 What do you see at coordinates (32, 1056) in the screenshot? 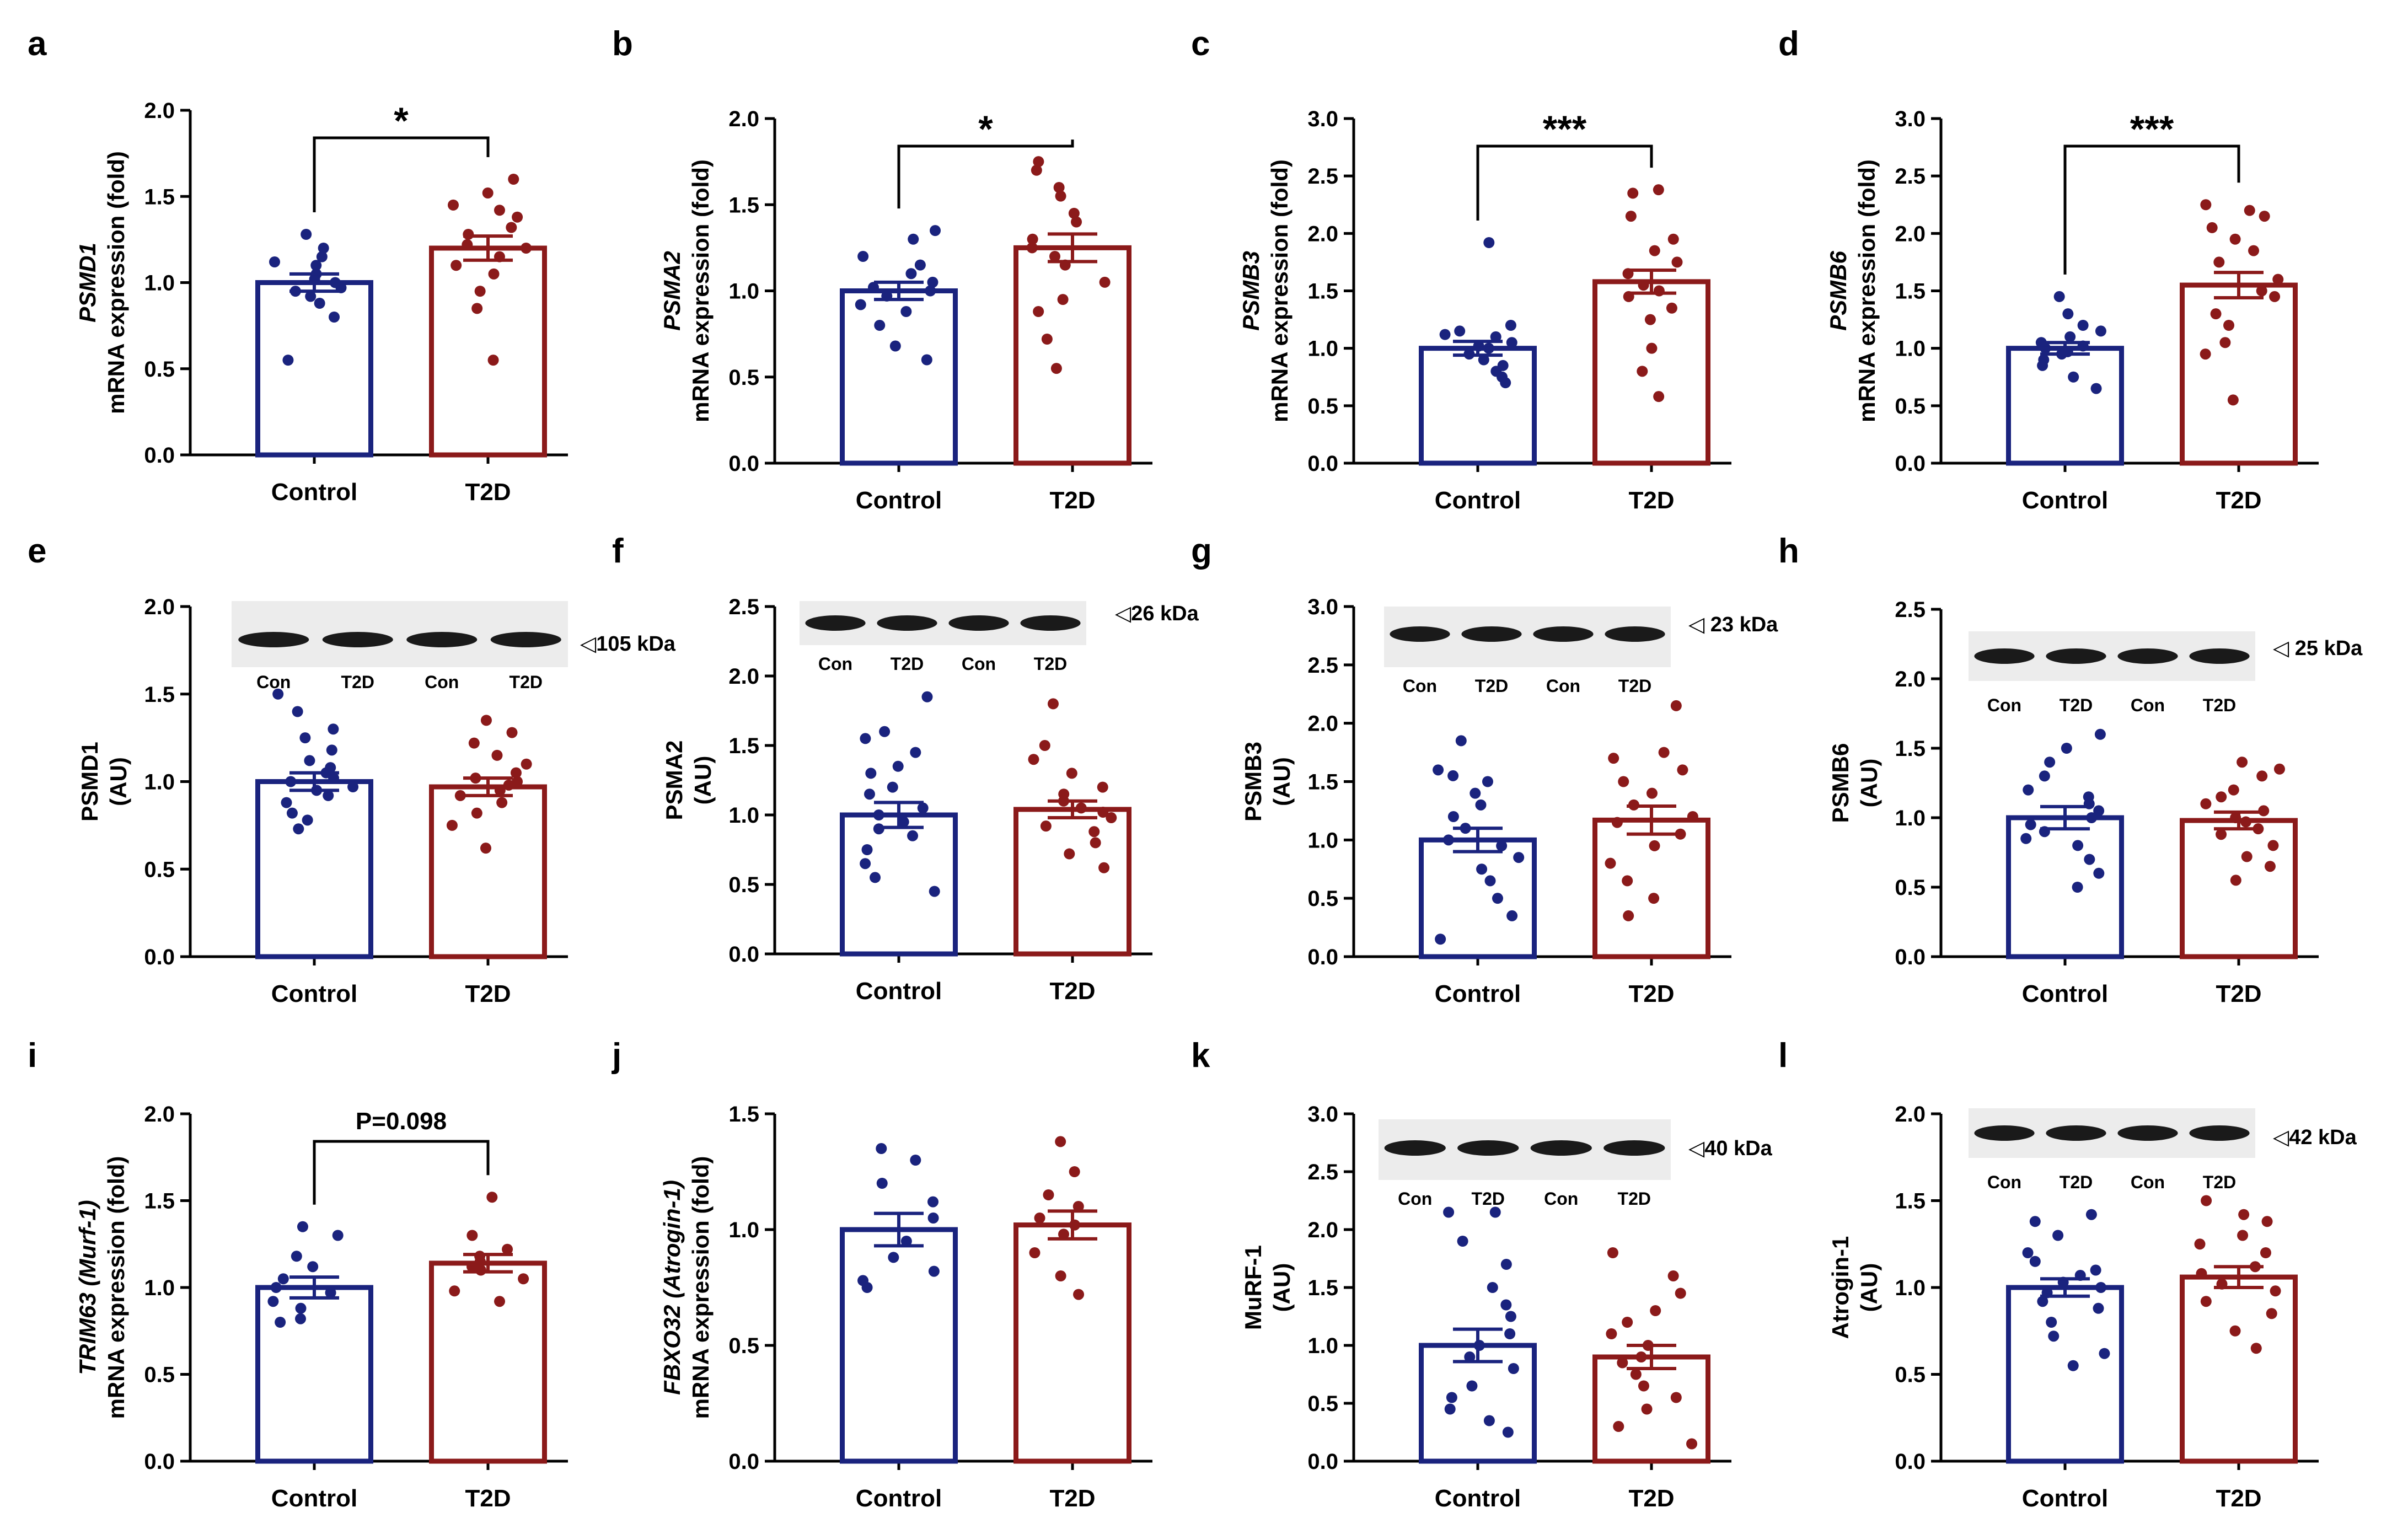
I see `panel-letter: i` at bounding box center [32, 1056].